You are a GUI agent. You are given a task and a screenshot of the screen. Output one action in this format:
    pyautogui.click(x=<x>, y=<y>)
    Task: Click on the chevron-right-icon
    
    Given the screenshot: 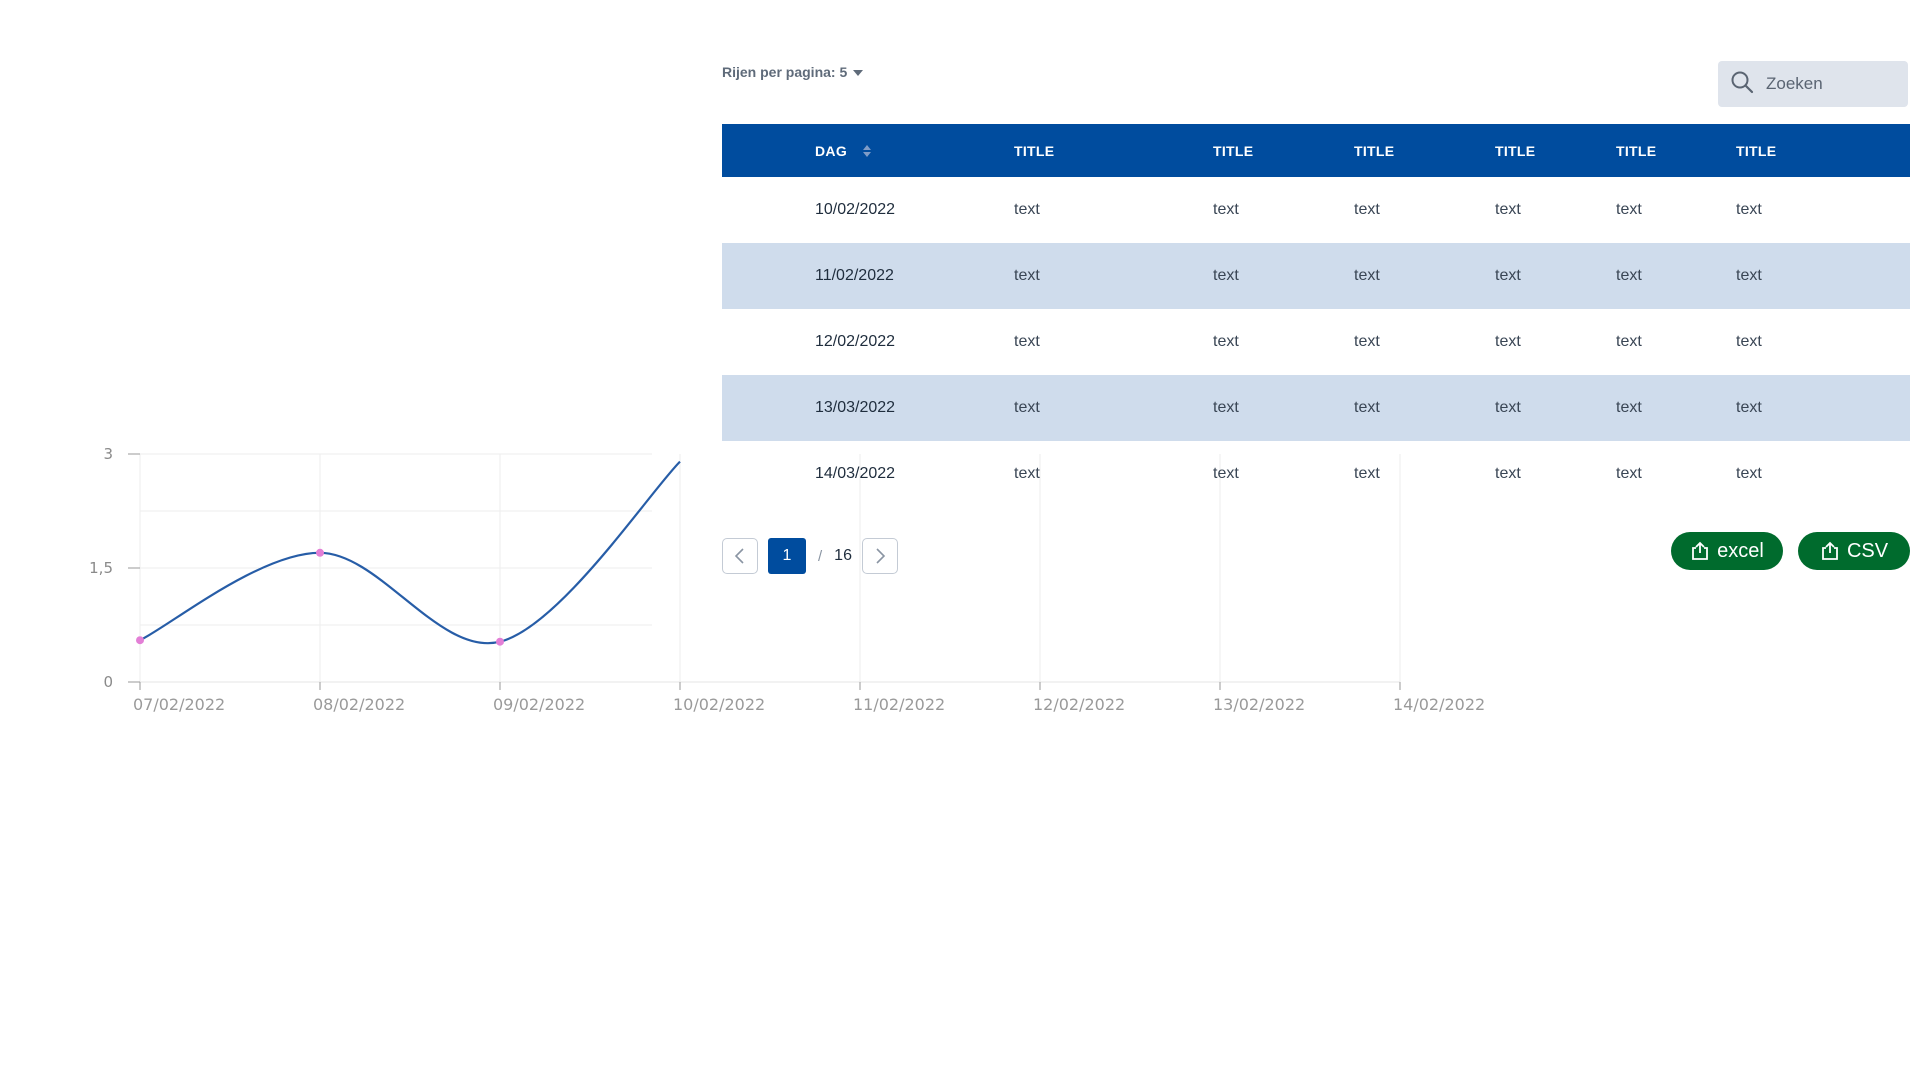 What is the action you would take?
    pyautogui.click(x=881, y=556)
    